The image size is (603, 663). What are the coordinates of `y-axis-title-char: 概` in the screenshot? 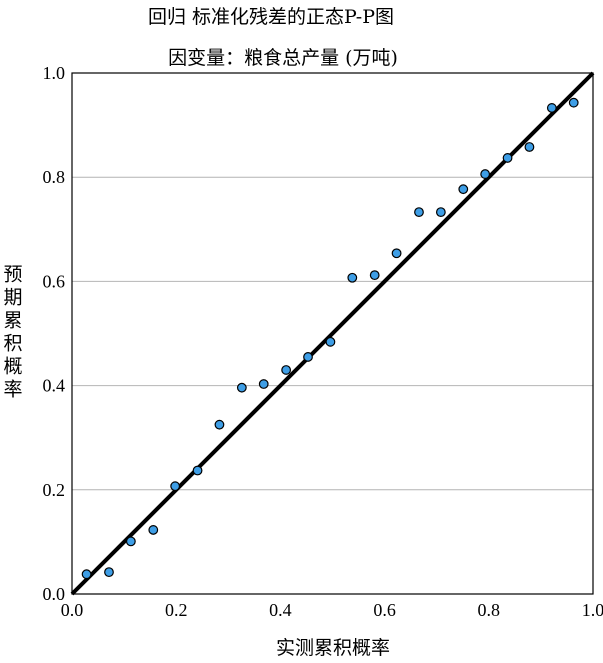 It's located at (12, 367).